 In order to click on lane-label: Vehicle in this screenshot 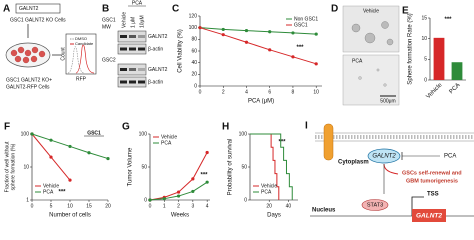, I will do `click(124, 20)`.